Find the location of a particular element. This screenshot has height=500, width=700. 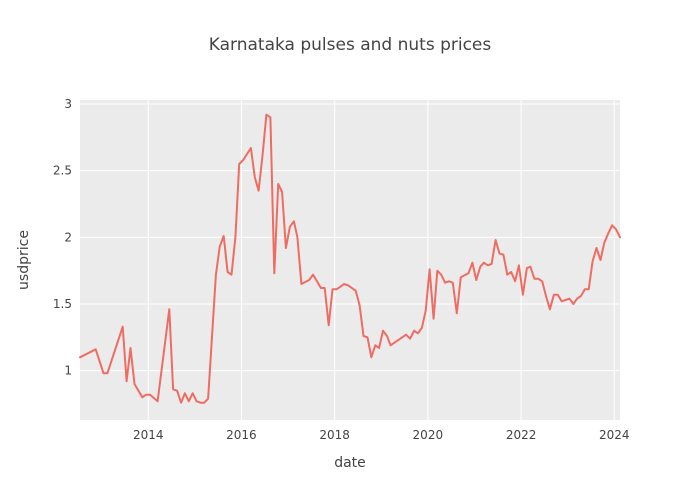

y-axis-label: usdprice is located at coordinates (24, 260).